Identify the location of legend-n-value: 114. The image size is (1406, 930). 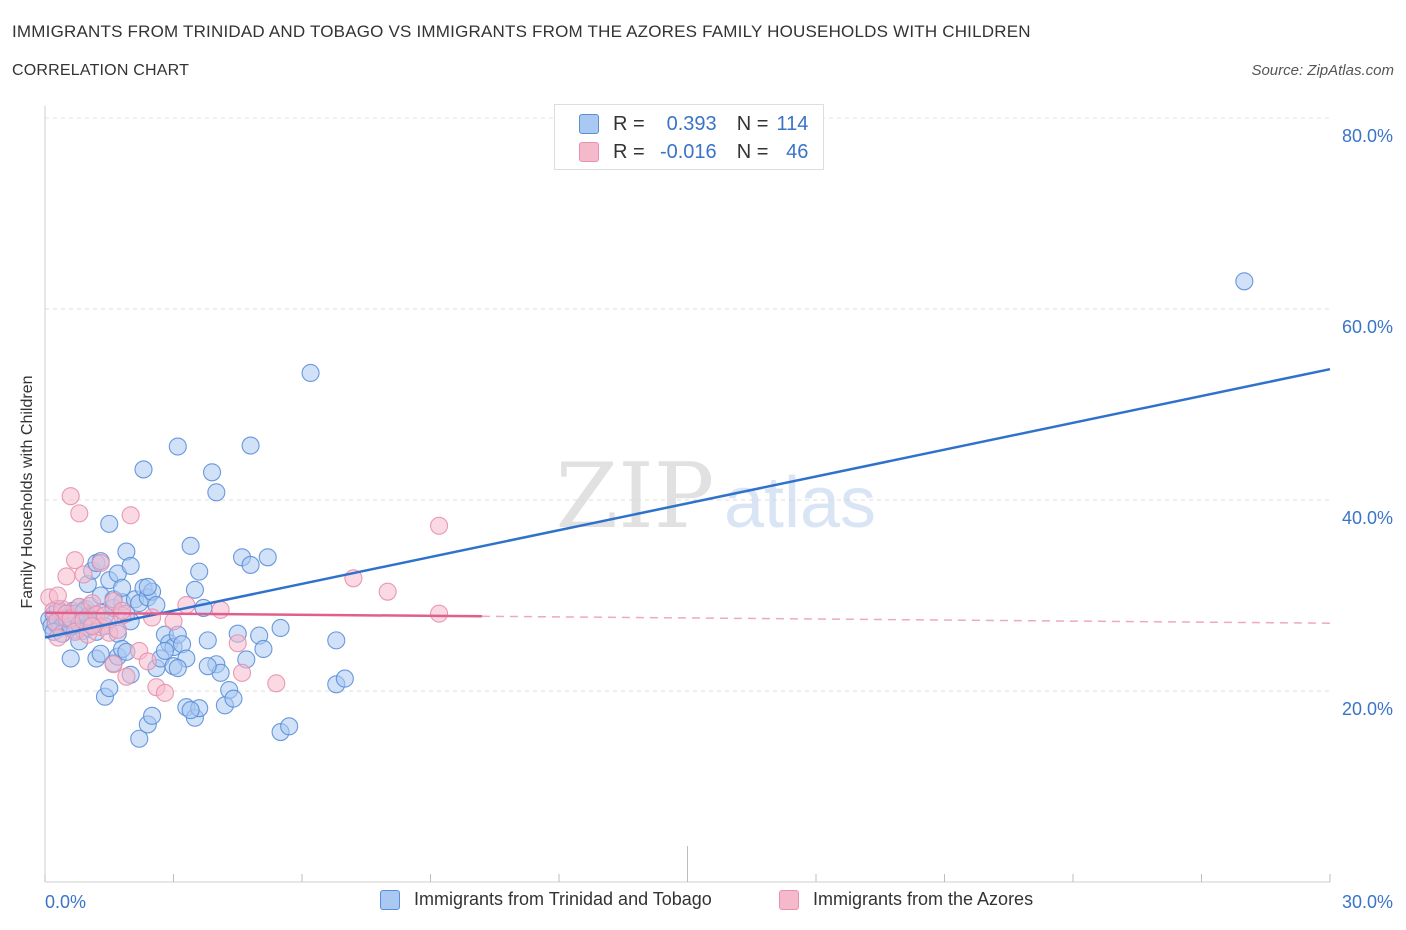
(792, 123).